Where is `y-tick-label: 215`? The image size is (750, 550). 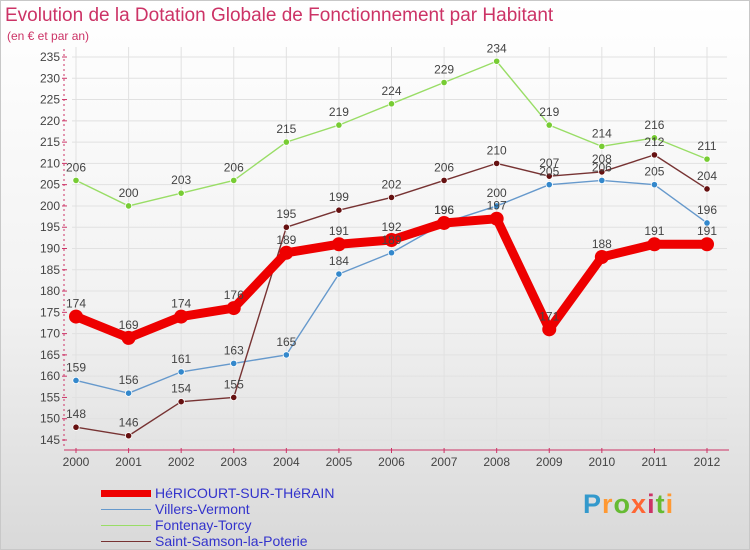 y-tick-label: 215 is located at coordinates (50, 142).